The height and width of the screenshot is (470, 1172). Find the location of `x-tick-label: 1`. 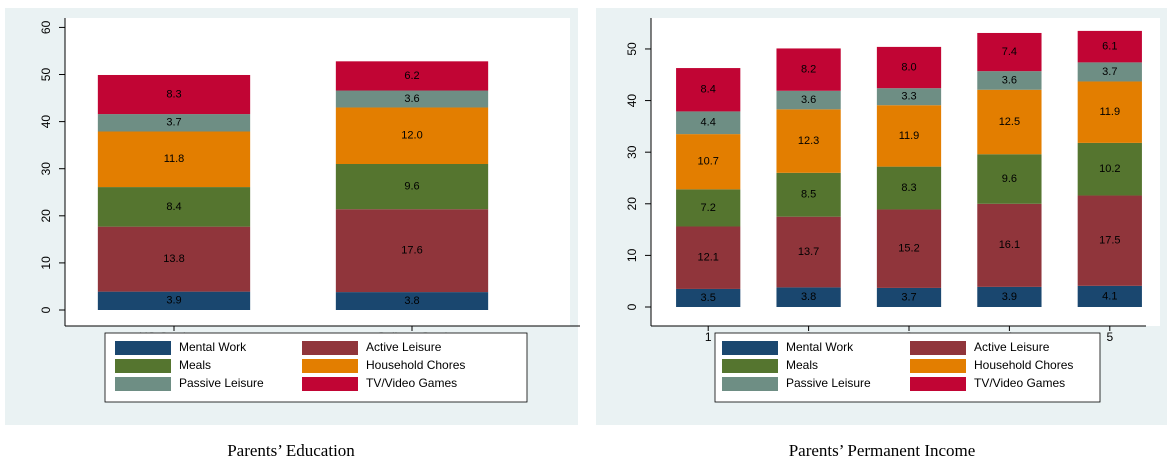

x-tick-label: 1 is located at coordinates (708, 337).